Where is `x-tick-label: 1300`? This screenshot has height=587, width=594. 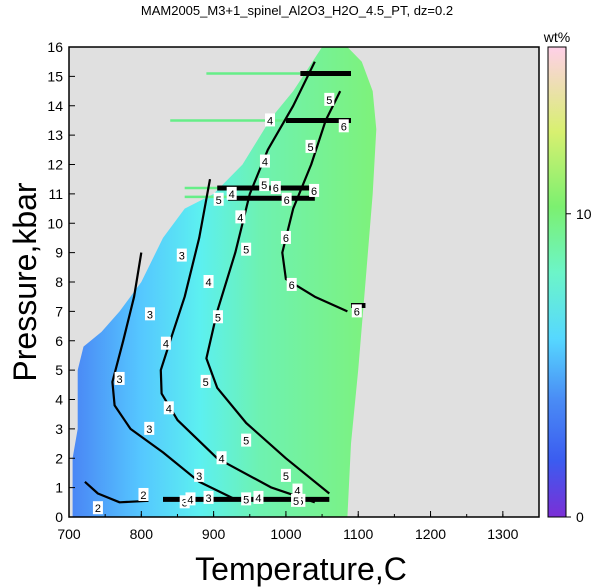
x-tick-label: 1300 is located at coordinates (502, 534).